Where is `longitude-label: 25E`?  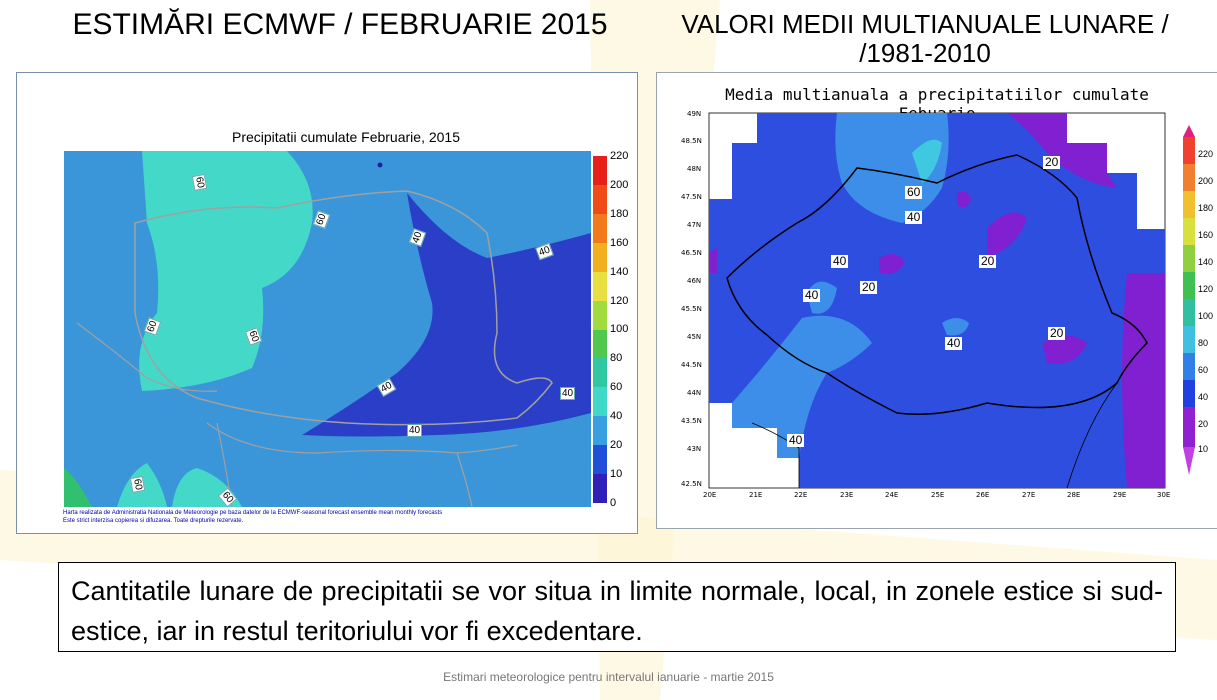 longitude-label: 25E is located at coordinates (938, 495).